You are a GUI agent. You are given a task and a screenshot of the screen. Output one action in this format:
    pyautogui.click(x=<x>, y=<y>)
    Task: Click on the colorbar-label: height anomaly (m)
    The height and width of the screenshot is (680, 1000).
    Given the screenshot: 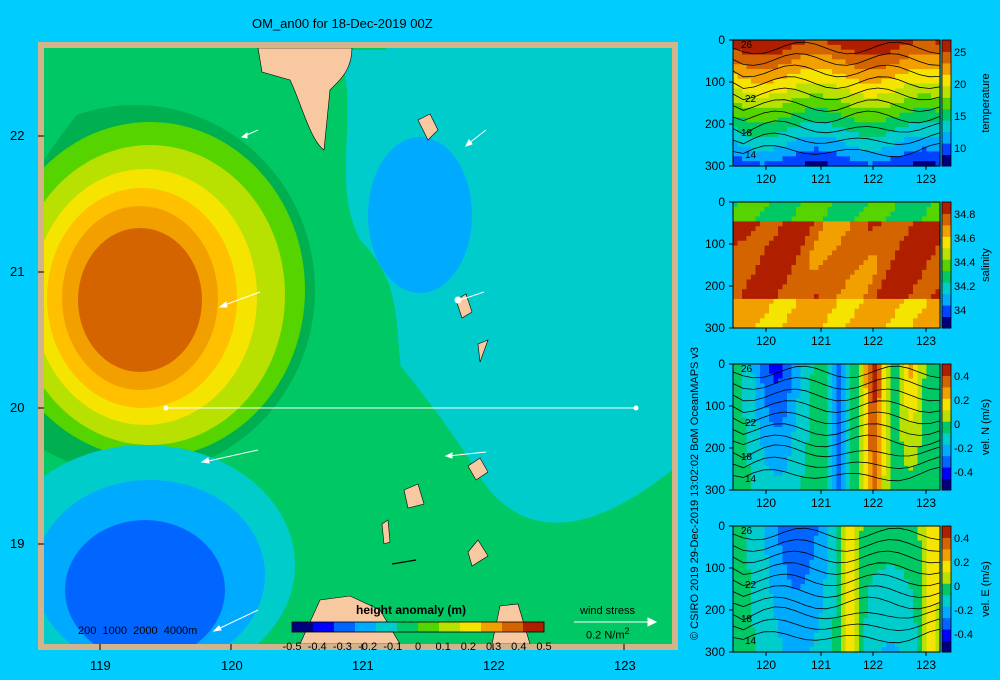 What is the action you would take?
    pyautogui.click(x=411, y=610)
    